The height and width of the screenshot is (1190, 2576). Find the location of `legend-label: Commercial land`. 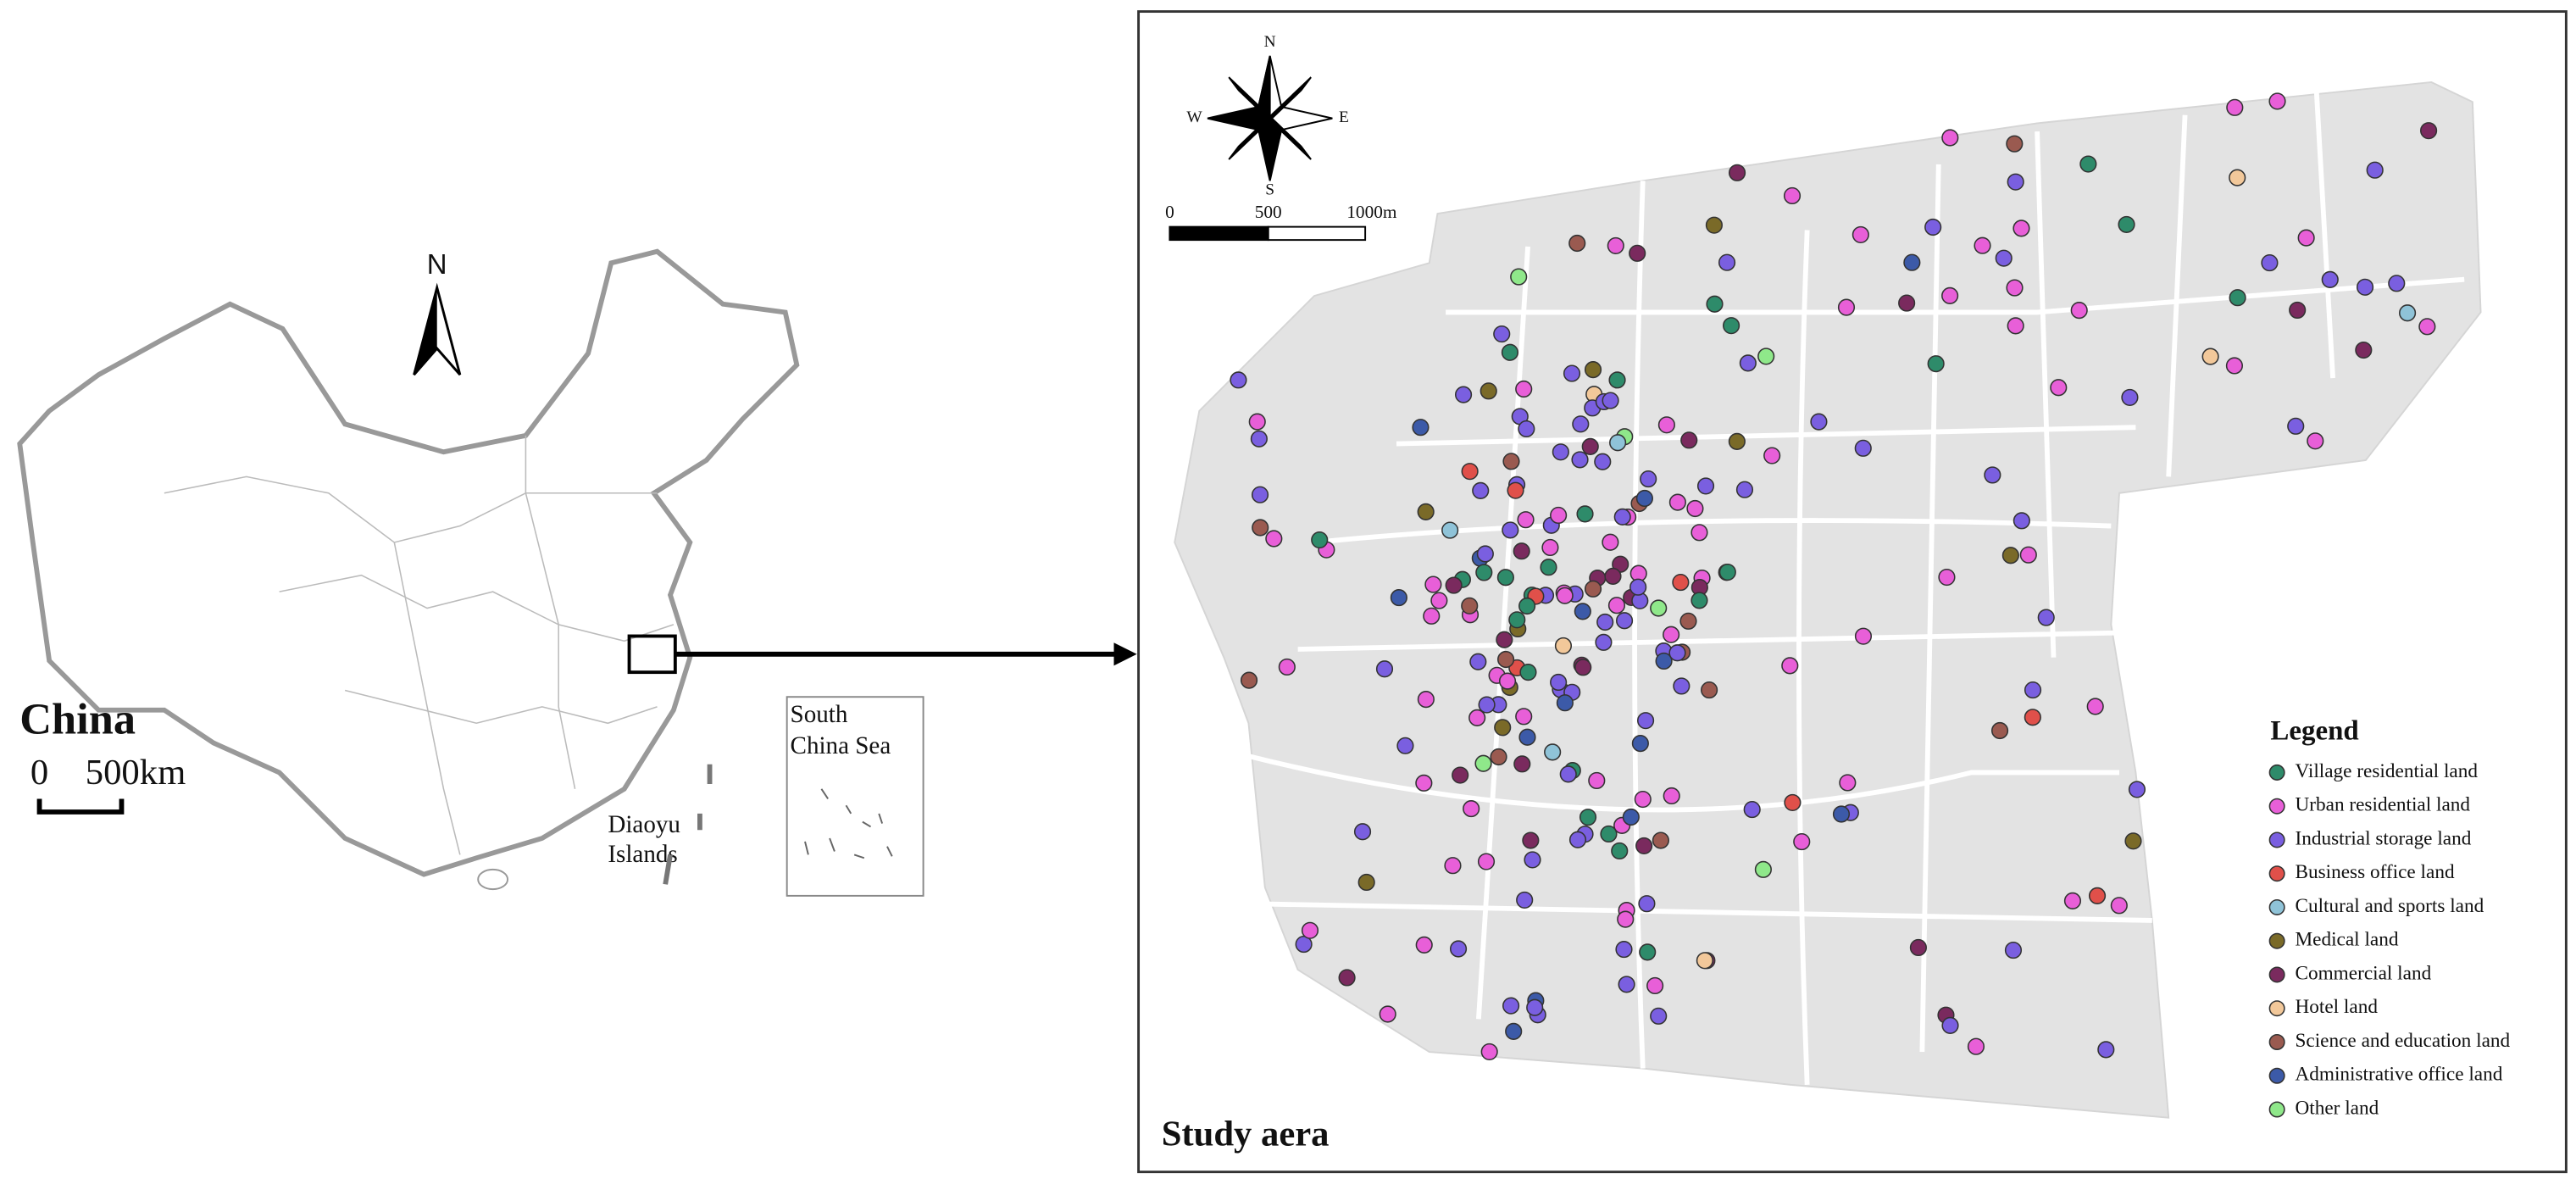

legend-label: Commercial land is located at coordinates (2363, 973).